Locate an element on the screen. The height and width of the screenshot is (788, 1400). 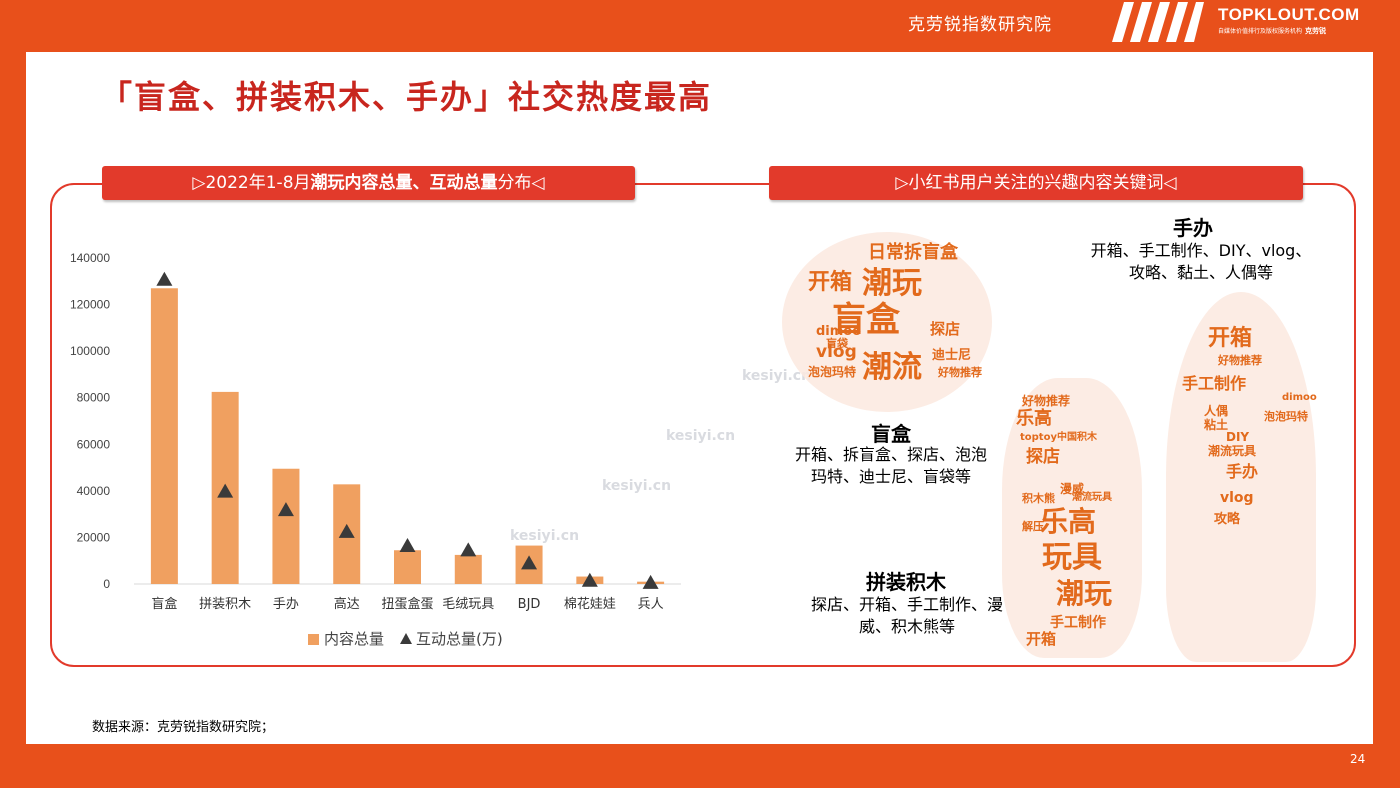
brand-tagline: 自媒体价值排行及版权服务机构 克劳锐 is located at coordinates (1272, 31).